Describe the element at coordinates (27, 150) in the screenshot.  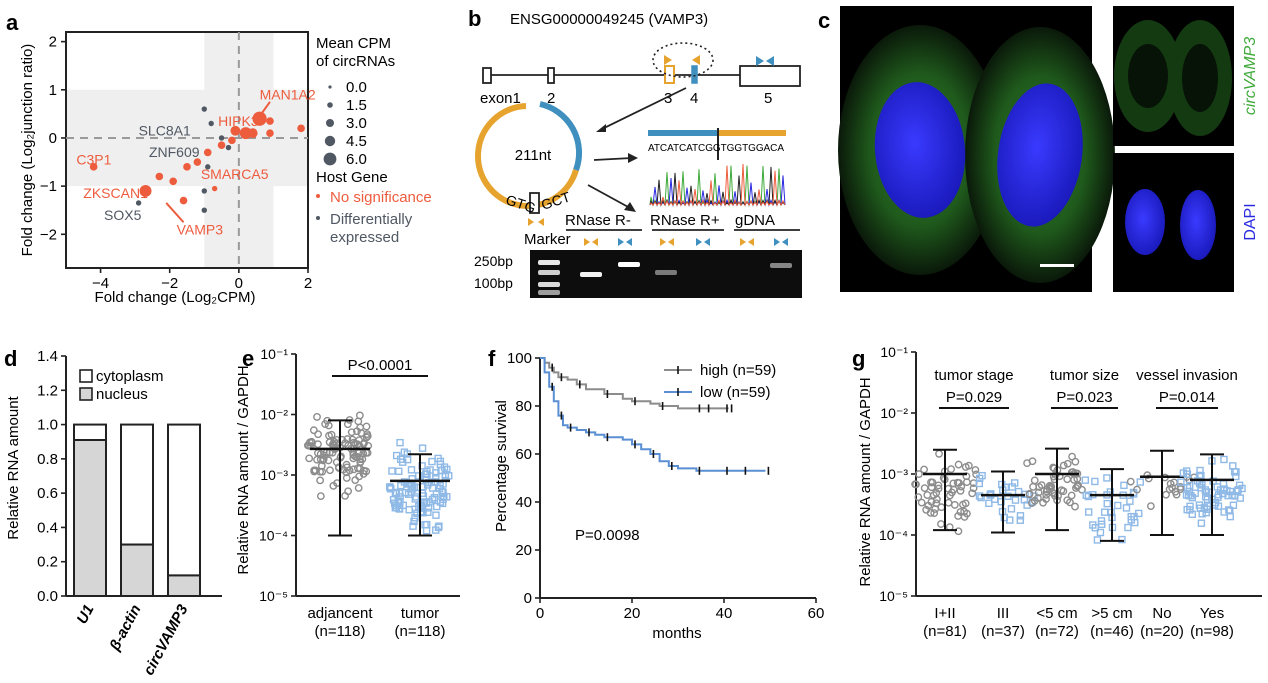
I see `panel-a-ylabel: Fold change (Log₂junction ratio)` at that location.